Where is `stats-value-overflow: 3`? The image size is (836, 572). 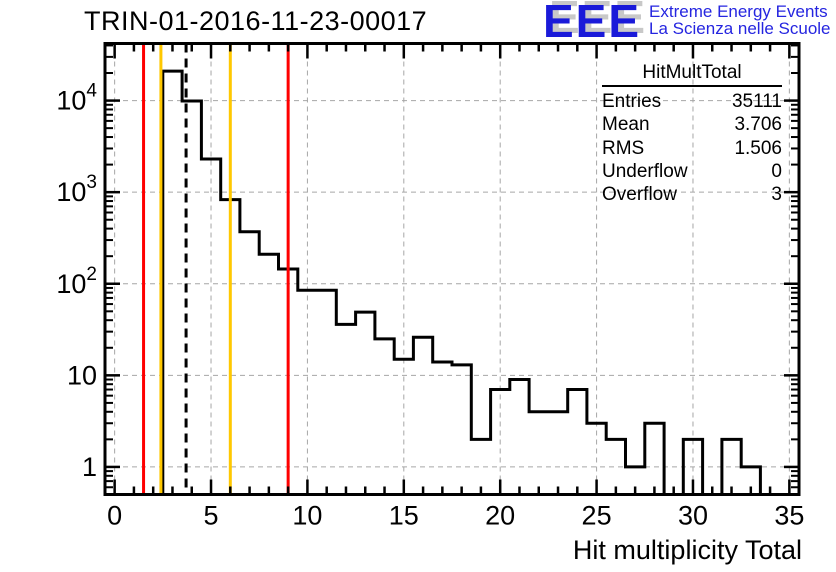 stats-value-overflow: 3 is located at coordinates (776, 195).